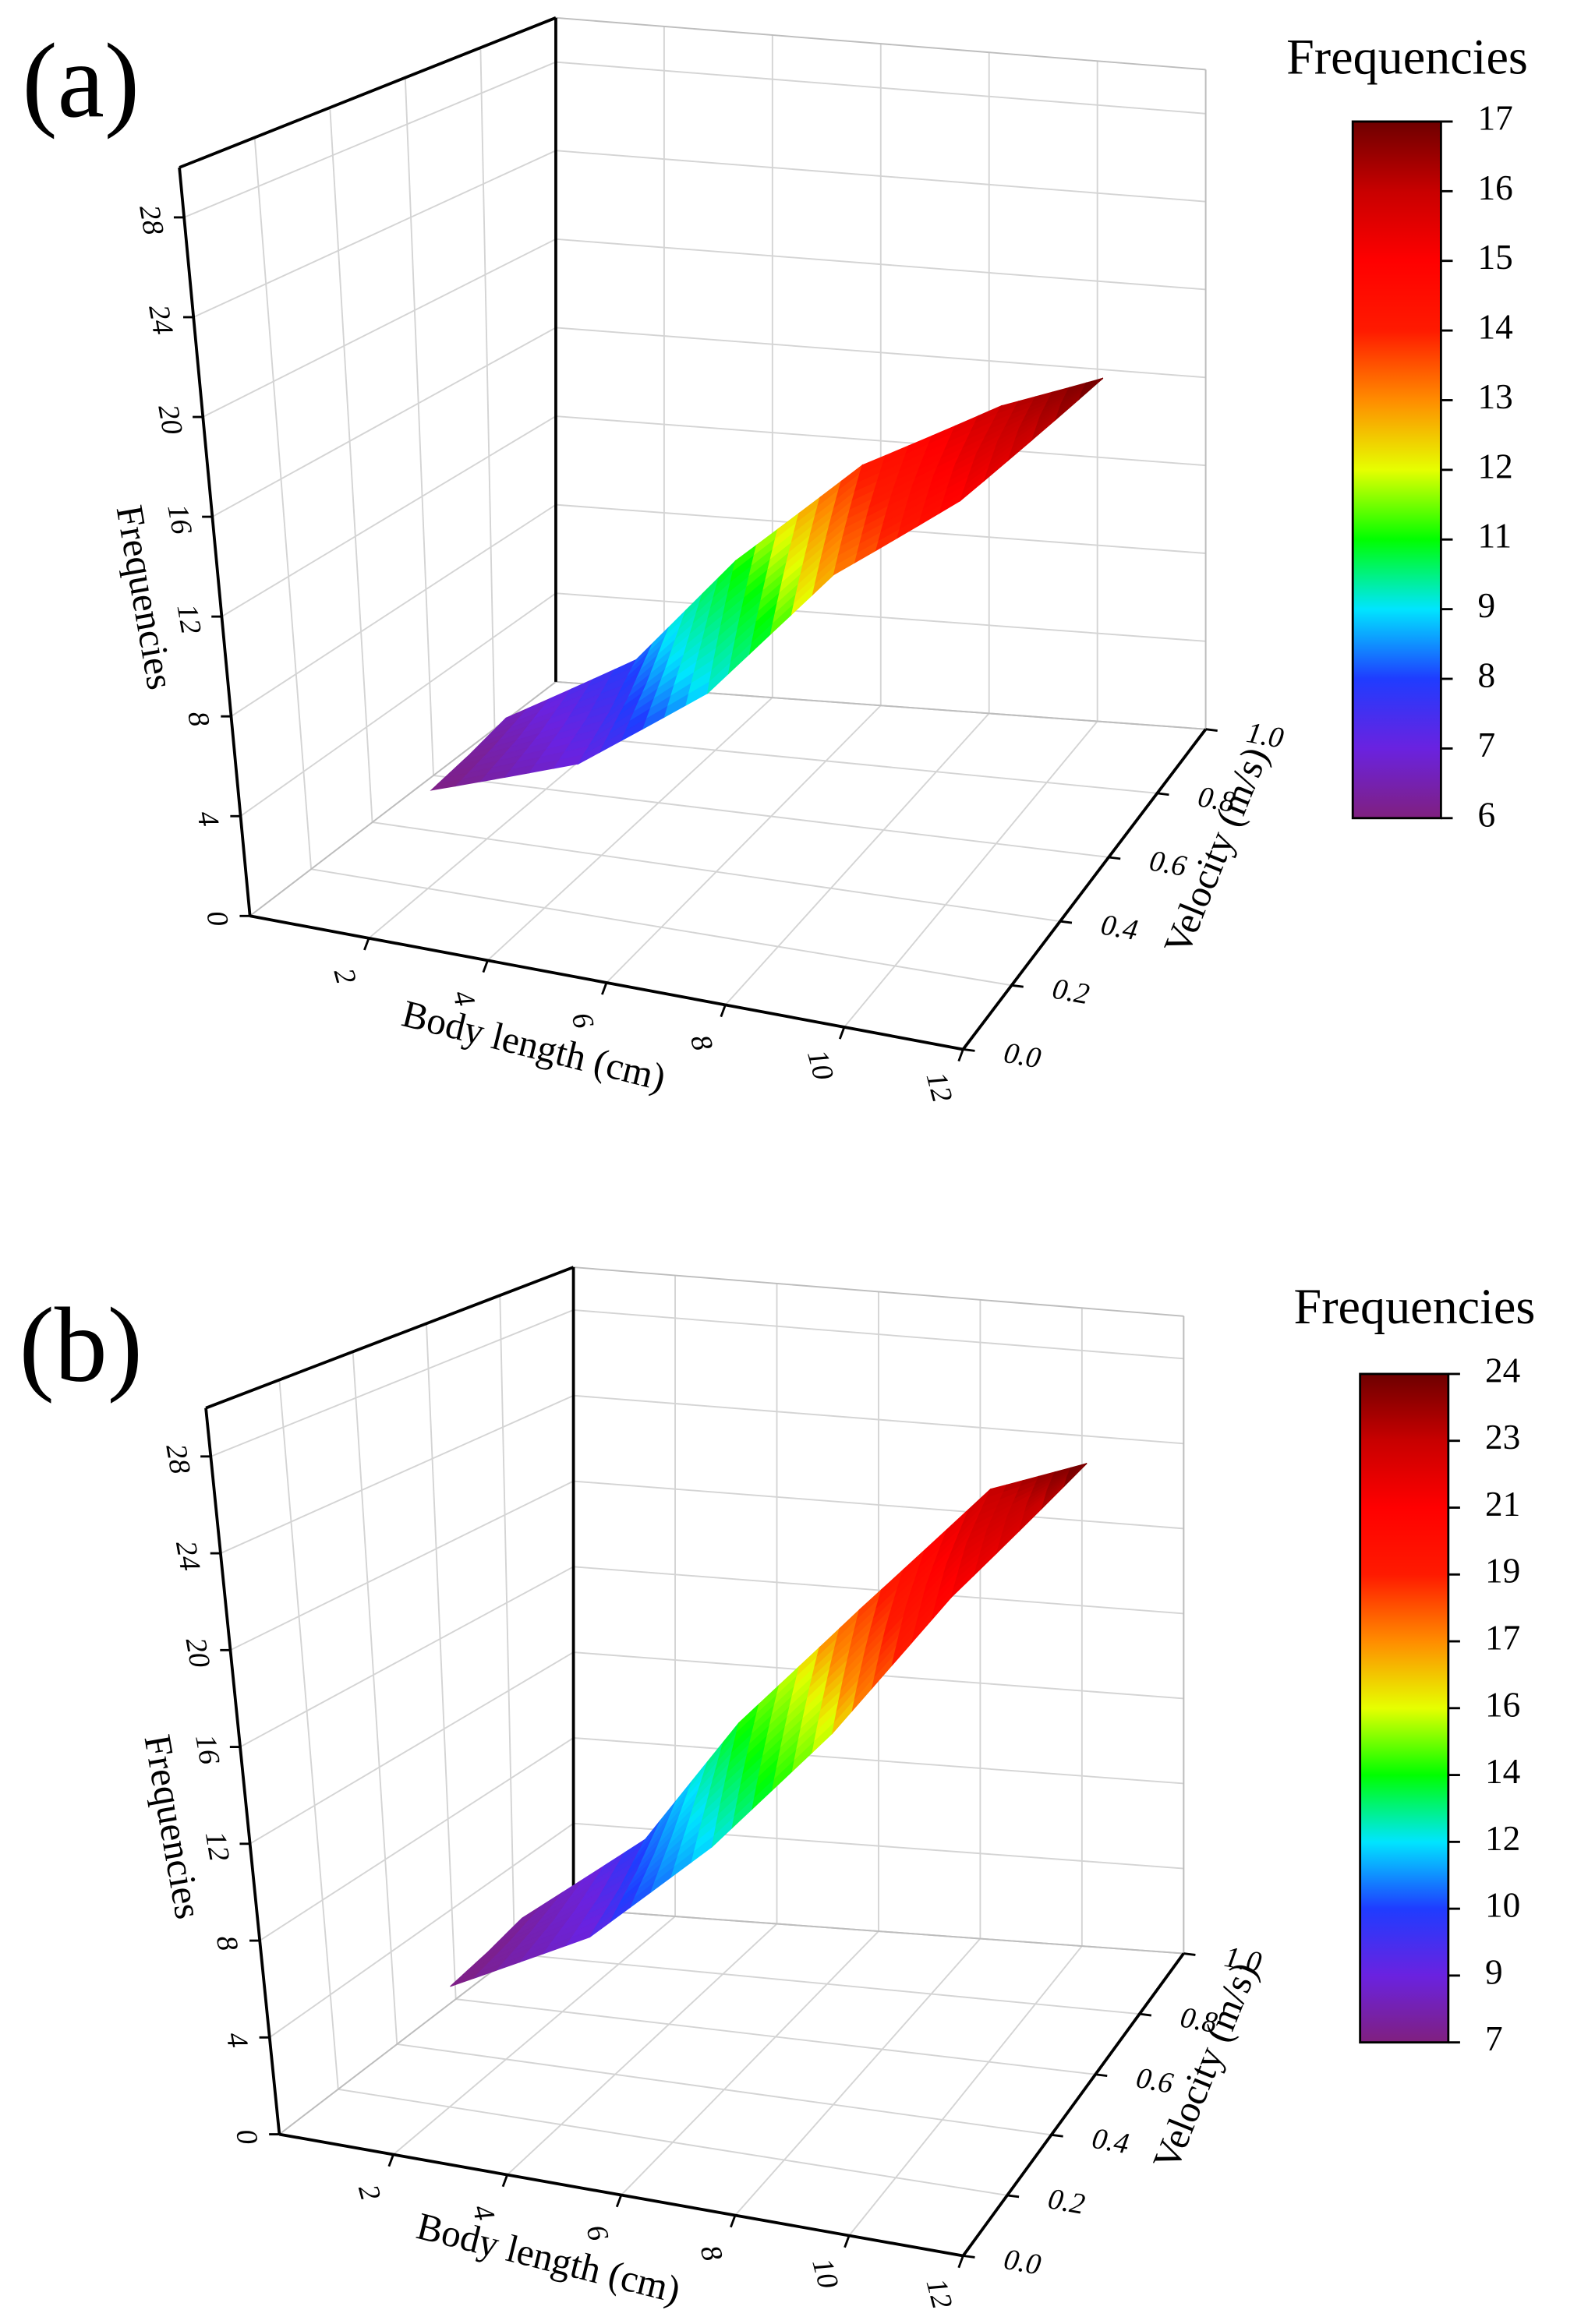 The image size is (1588, 2324). What do you see at coordinates (1023, 2262) in the screenshot?
I see `y-tick-label: 0.0` at bounding box center [1023, 2262].